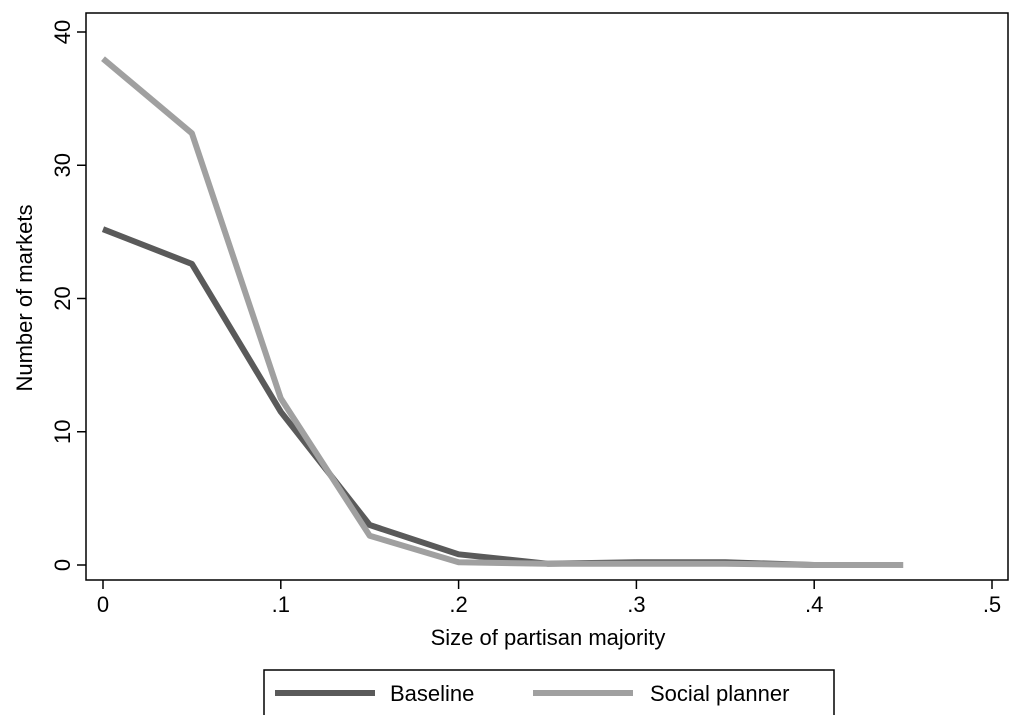 The height and width of the screenshot is (720, 1011). What do you see at coordinates (62, 432) in the screenshot?
I see `y-tick-label: 10` at bounding box center [62, 432].